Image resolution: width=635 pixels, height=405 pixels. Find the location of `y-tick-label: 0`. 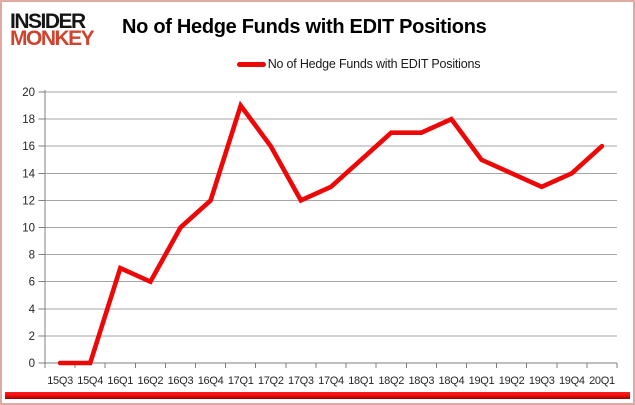

y-tick-label: 0 is located at coordinates (32, 364).